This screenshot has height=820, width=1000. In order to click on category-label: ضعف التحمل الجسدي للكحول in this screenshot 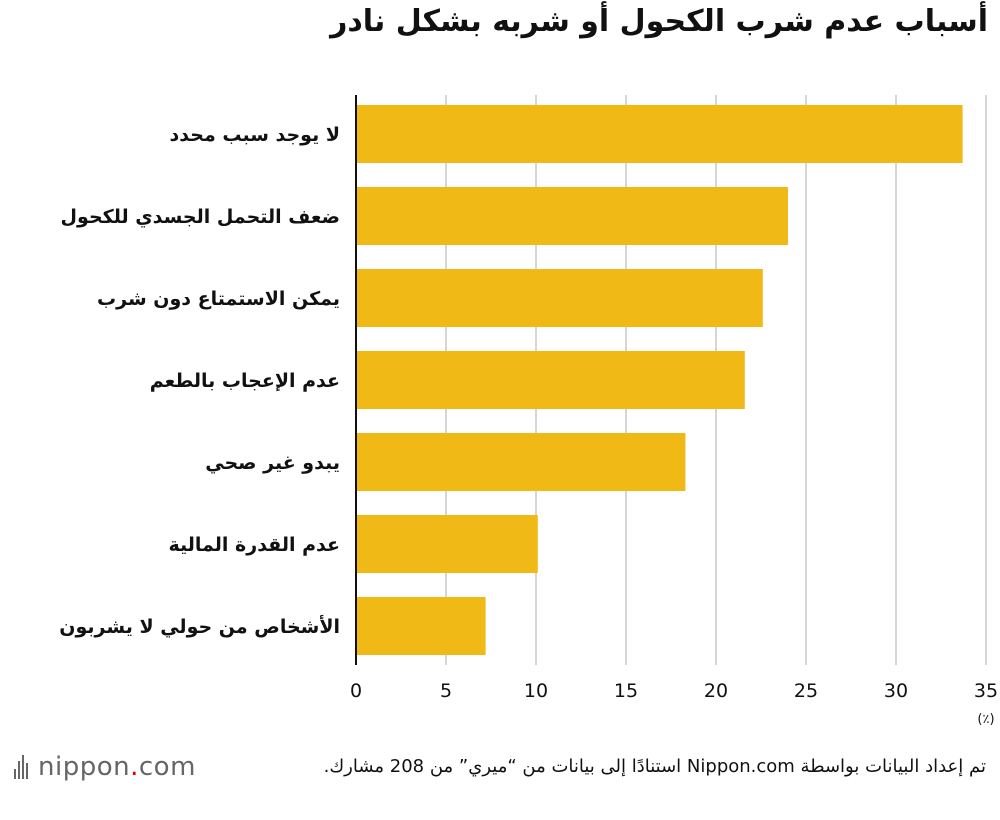, I will do `click(200, 217)`.